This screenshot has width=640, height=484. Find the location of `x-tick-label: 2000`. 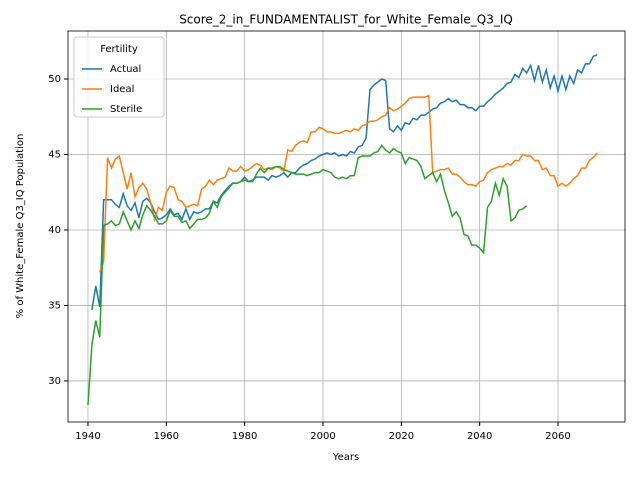

x-tick-label: 2000 is located at coordinates (322, 436).